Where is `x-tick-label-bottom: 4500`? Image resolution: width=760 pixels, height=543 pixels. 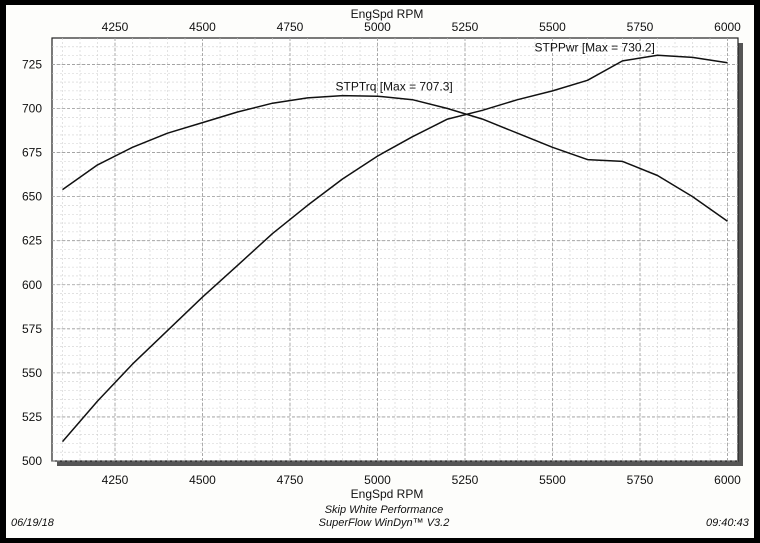 x-tick-label-bottom: 4500 is located at coordinates (202, 480).